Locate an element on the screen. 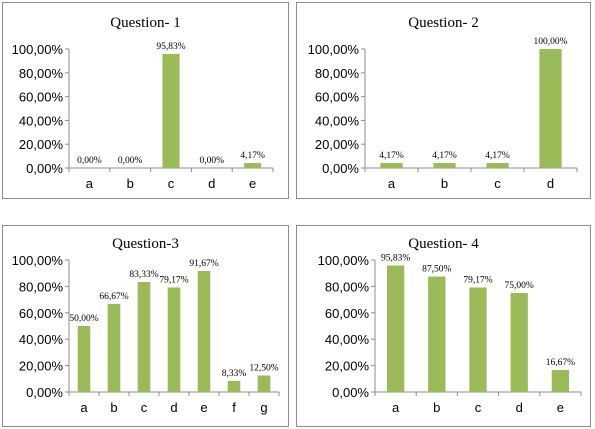 The width and height of the screenshot is (595, 429). data-label: 87,50% is located at coordinates (436, 270).